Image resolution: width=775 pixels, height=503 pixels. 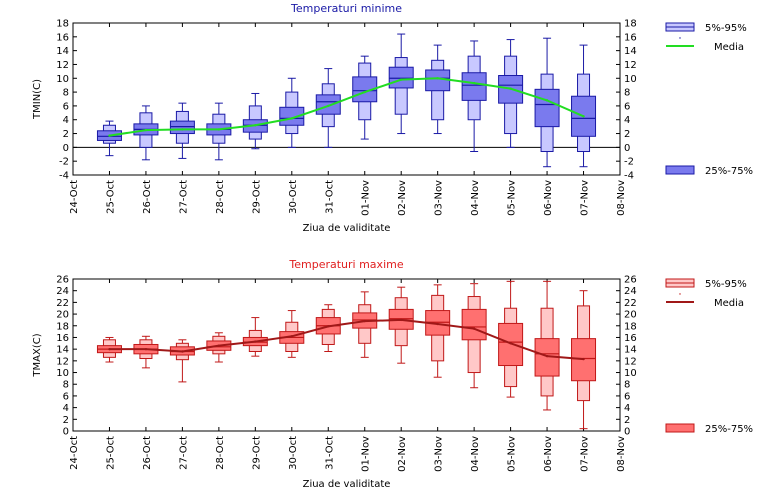 I want to click on legend-label-mean: Media, so click(x=729, y=303).